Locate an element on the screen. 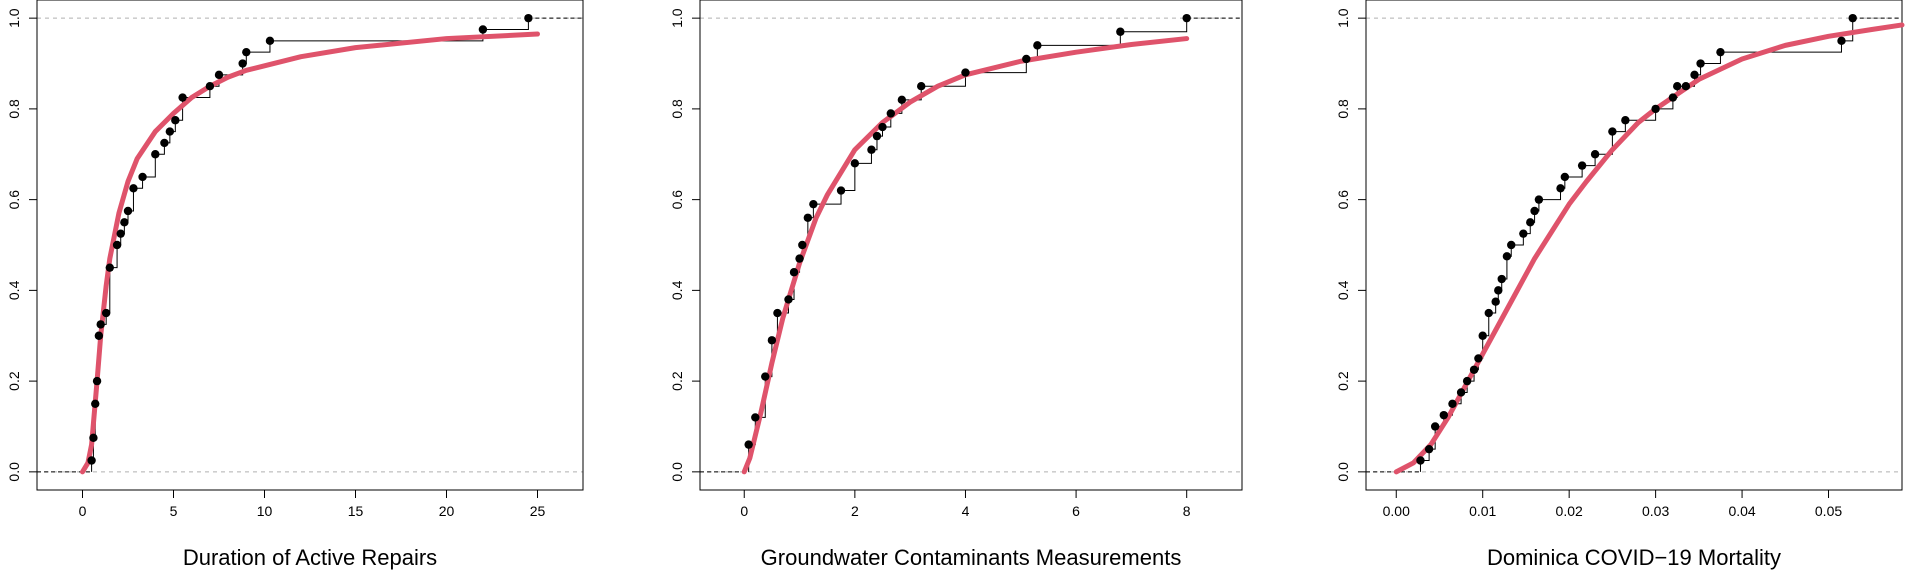 The image size is (1905, 573). x-tick-label: 6 is located at coordinates (1076, 511).